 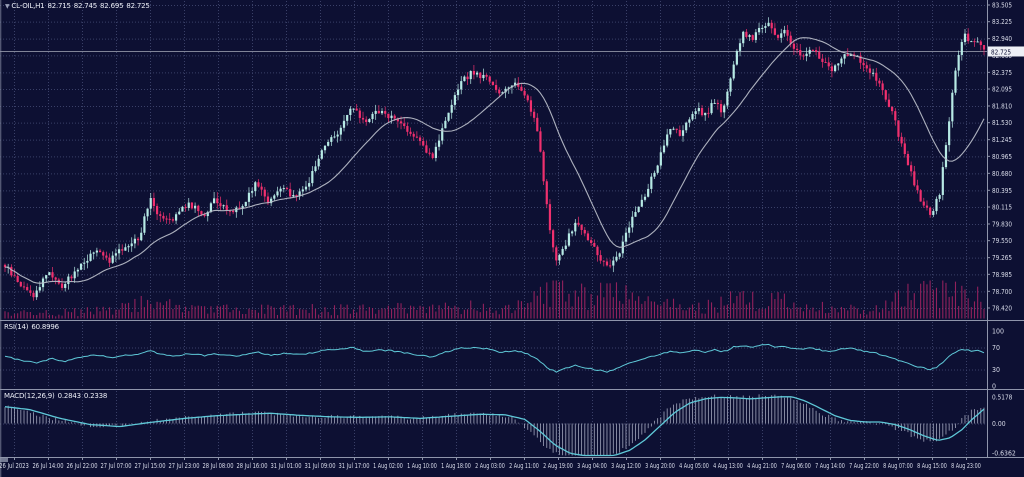 What do you see at coordinates (998, 359) in the screenshot?
I see `rsi-axis-labels: 100 70 30 0` at bounding box center [998, 359].